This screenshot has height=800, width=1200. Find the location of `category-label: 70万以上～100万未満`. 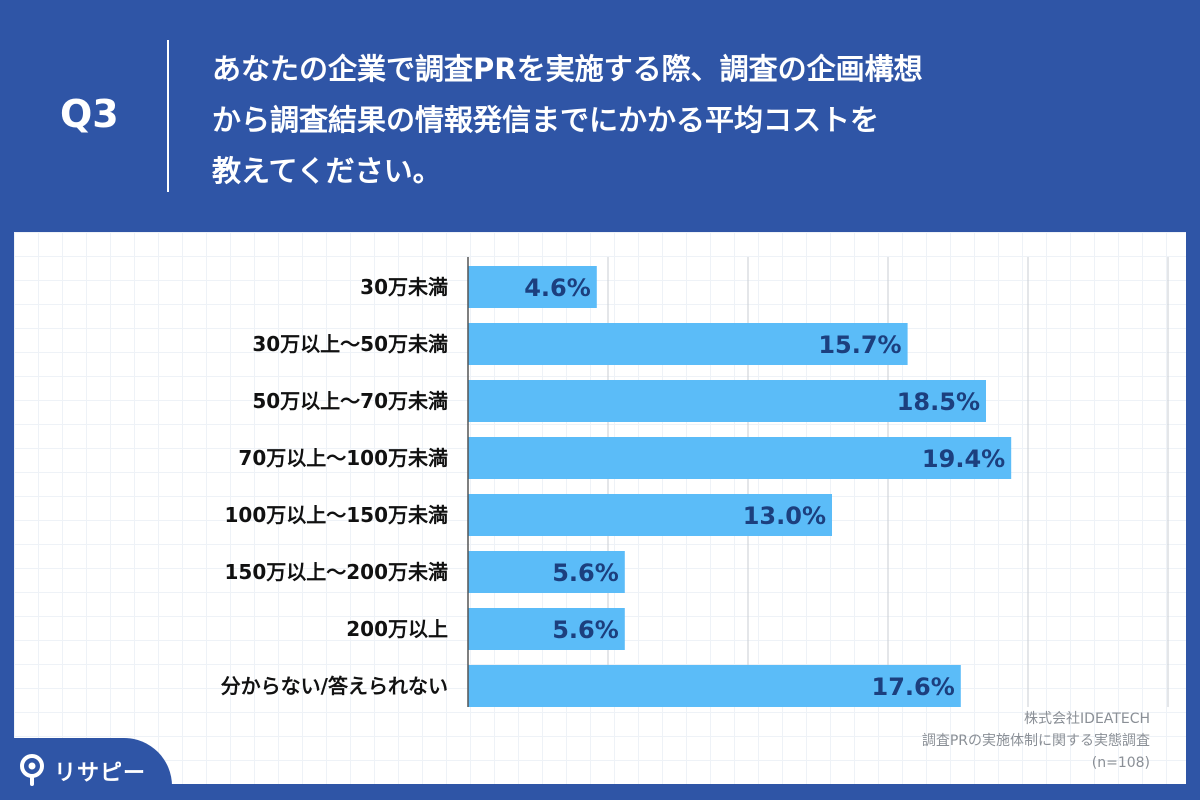

category-label: 70万以上～100万未満 is located at coordinates (343, 458).